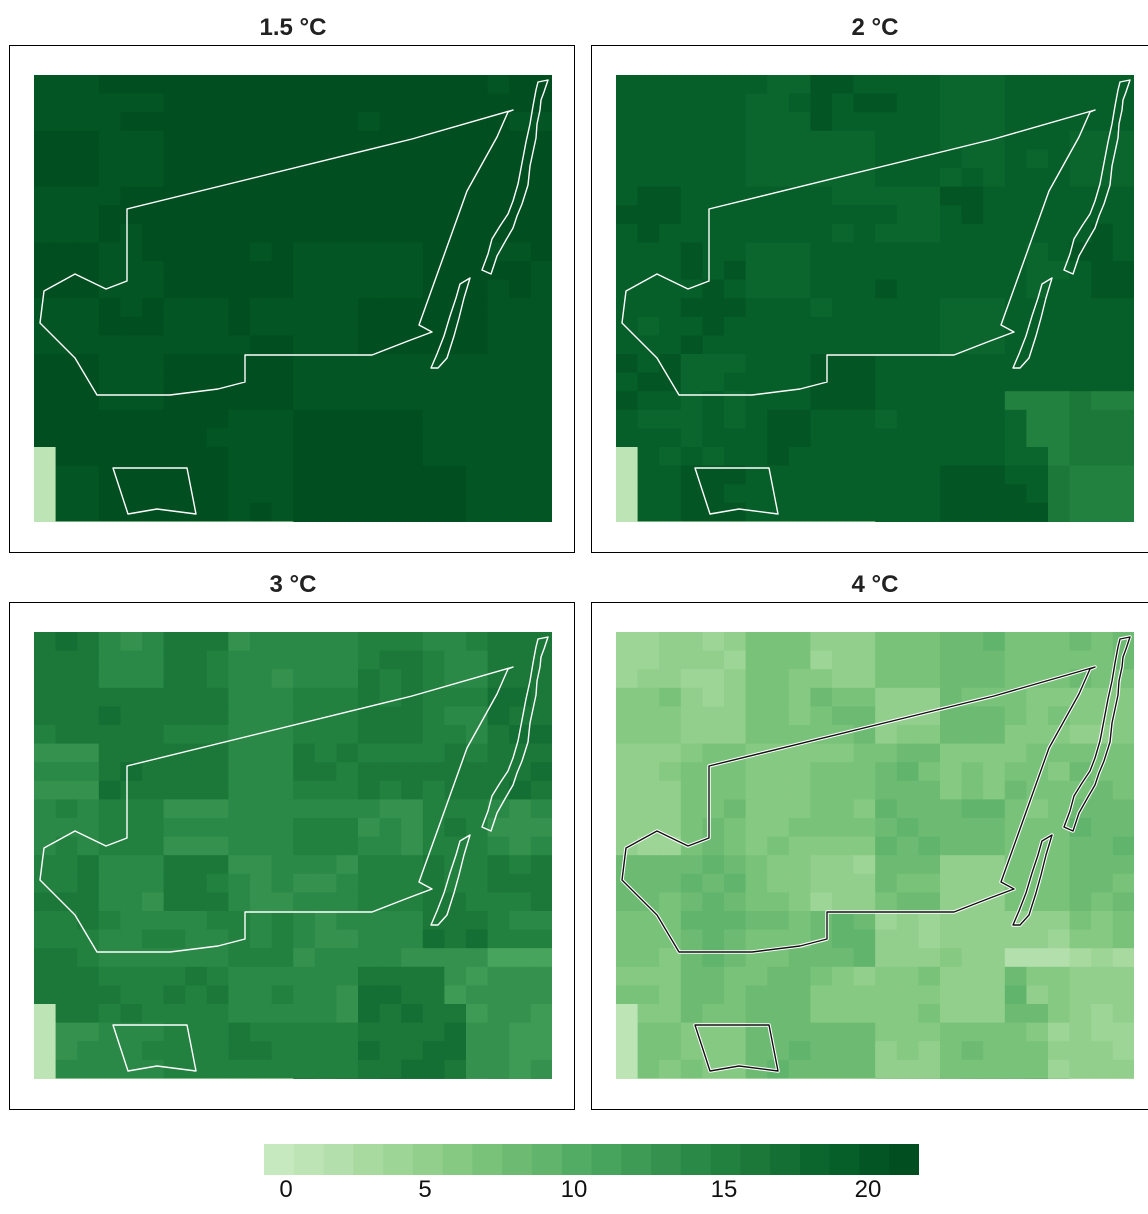 This screenshot has width=1148, height=1214. What do you see at coordinates (875, 584) in the screenshot?
I see `panel-title-4c: 4 °C` at bounding box center [875, 584].